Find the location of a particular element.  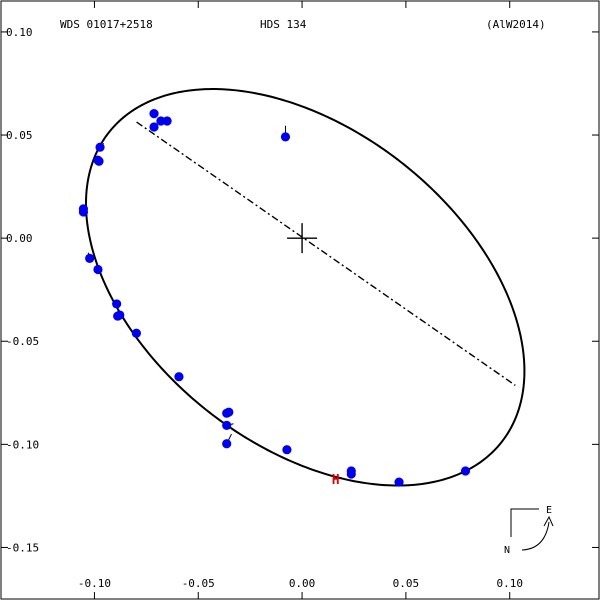

y-tick-label: 0.10 is located at coordinates (19, 32).